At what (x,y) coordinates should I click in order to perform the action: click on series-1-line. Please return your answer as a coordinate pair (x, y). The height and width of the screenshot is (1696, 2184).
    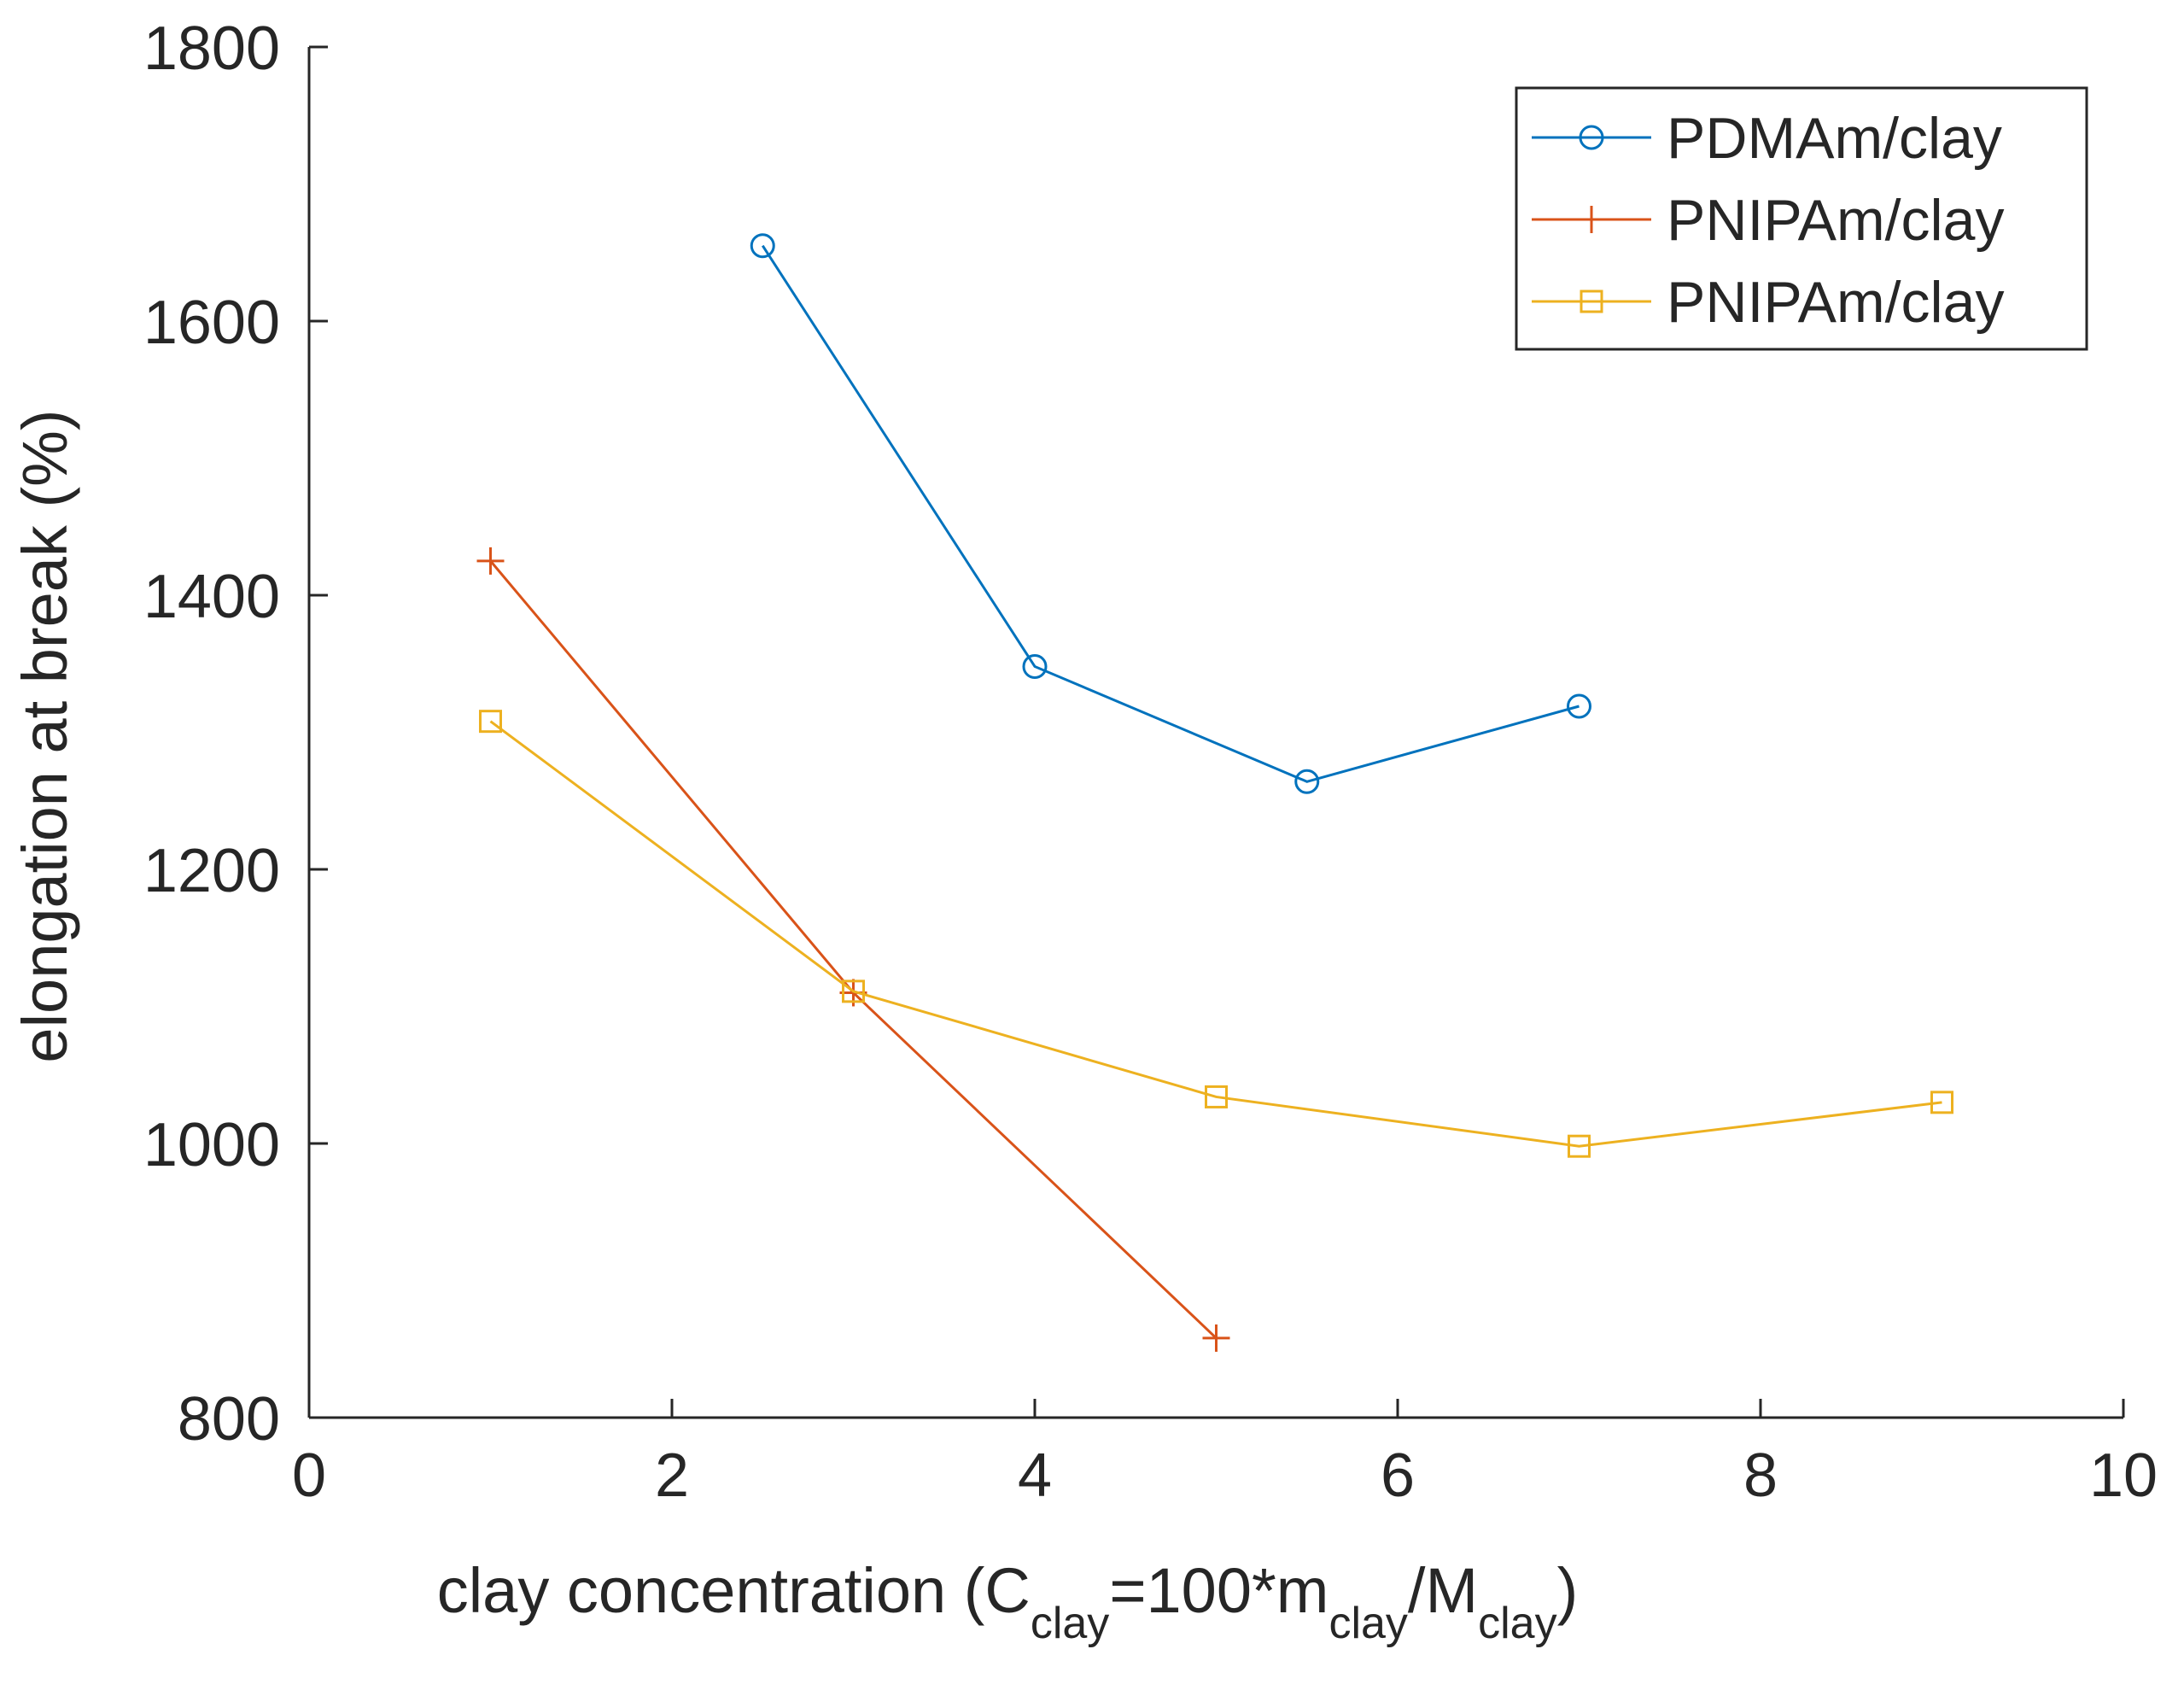
    Looking at the image, I should click on (1171, 513).